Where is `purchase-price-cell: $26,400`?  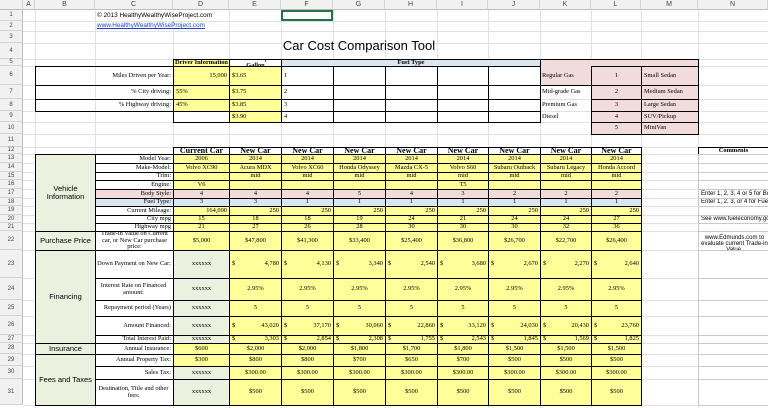 purchase-price-cell: $26,400 is located at coordinates (616, 241).